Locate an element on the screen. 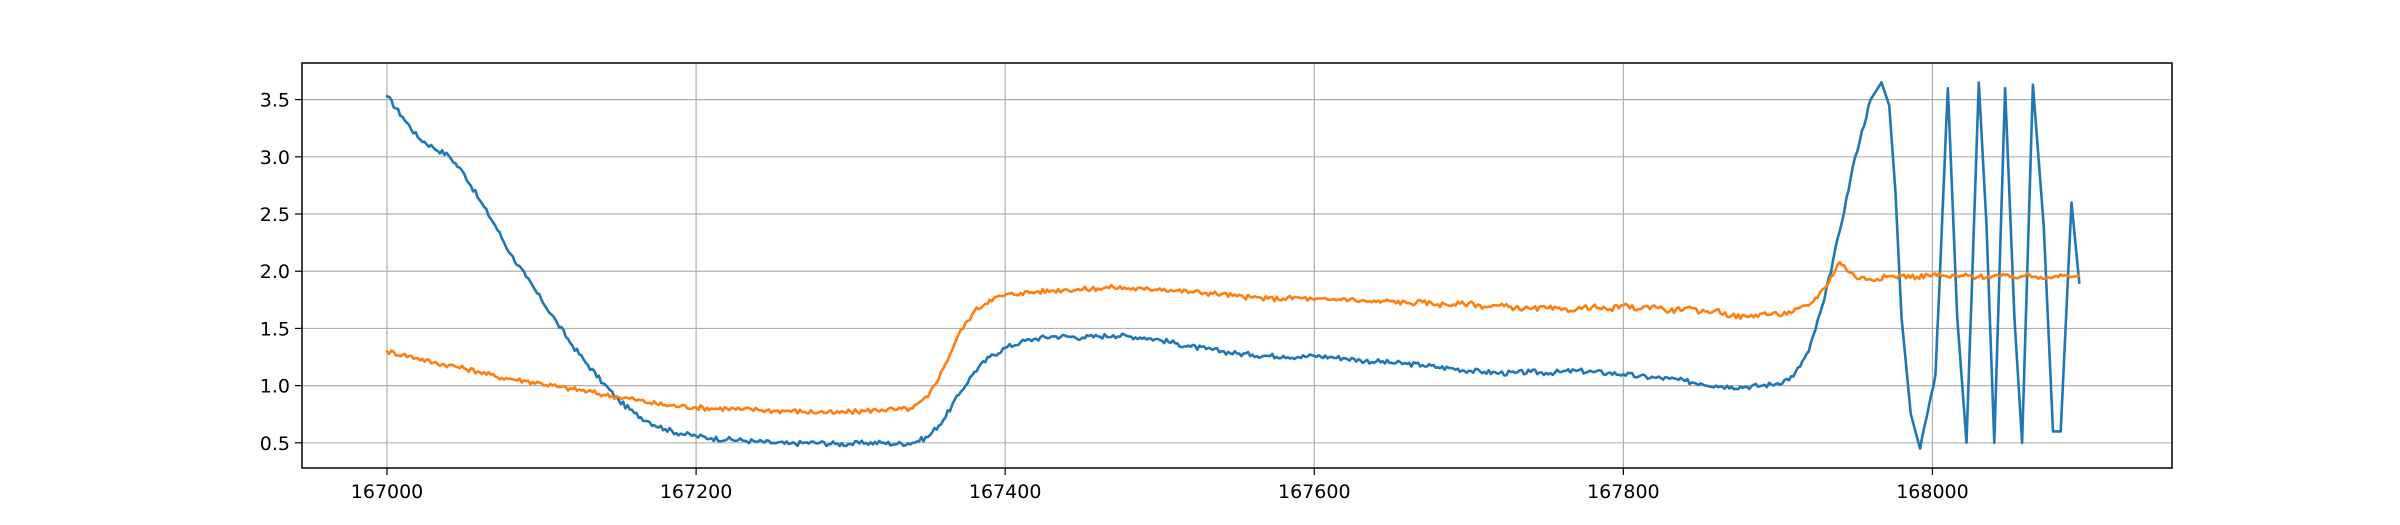  y-axis: 0.5 1.0 1.5 2.0 2.5 3.0 3.5 is located at coordinates (281, 272).